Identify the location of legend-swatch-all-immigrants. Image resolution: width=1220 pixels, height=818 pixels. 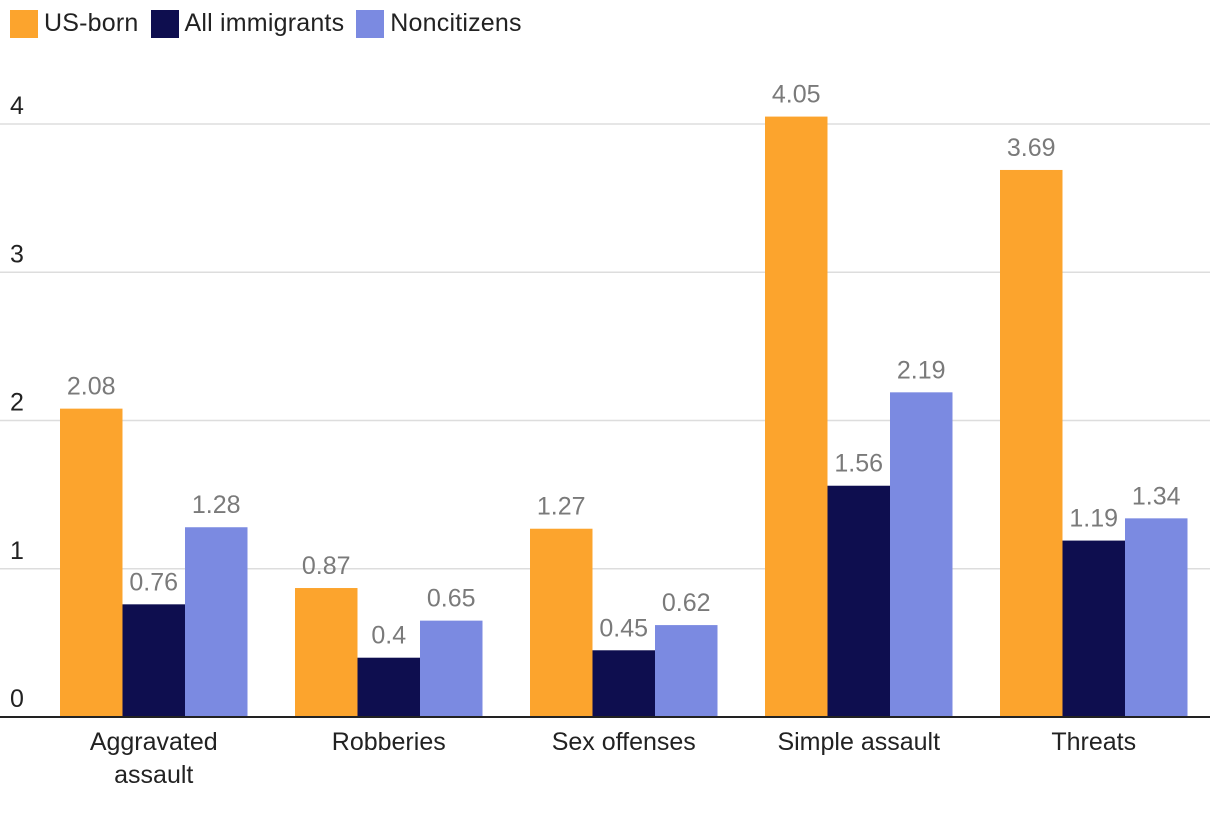
(164, 23).